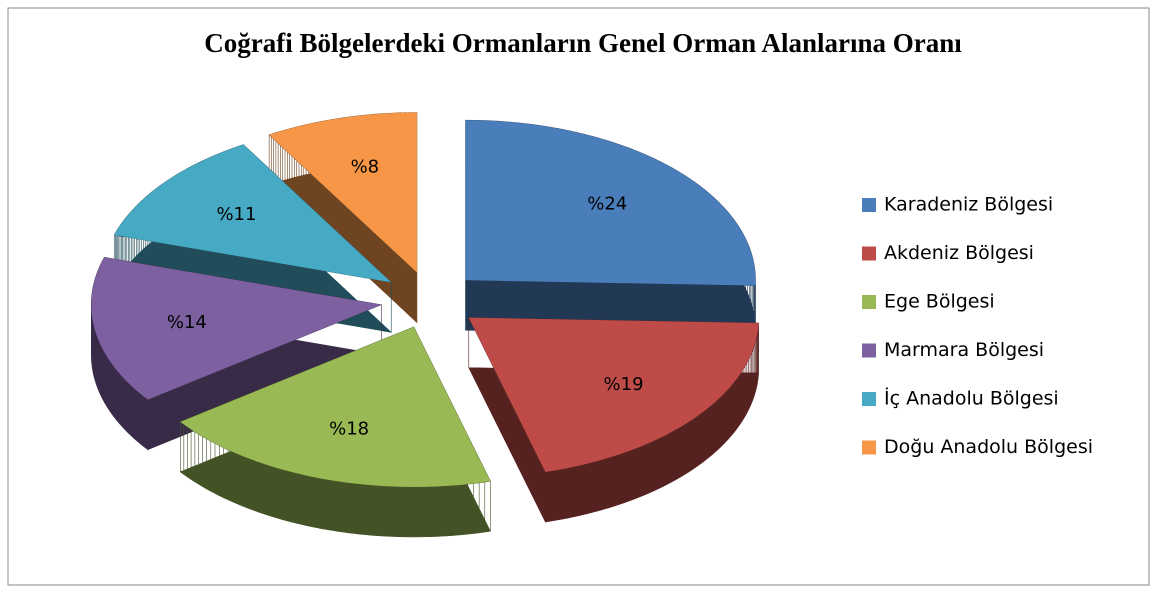 Image resolution: width=1158 pixels, height=594 pixels. I want to click on legend-label: İç Anadolu Bölgesi, so click(971, 398).